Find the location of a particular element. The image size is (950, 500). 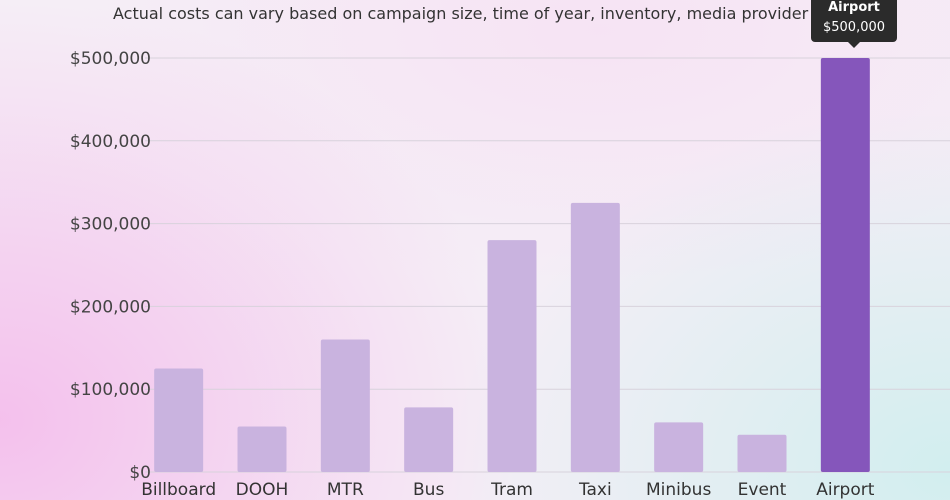

bar-minibus is located at coordinates (679, 447).